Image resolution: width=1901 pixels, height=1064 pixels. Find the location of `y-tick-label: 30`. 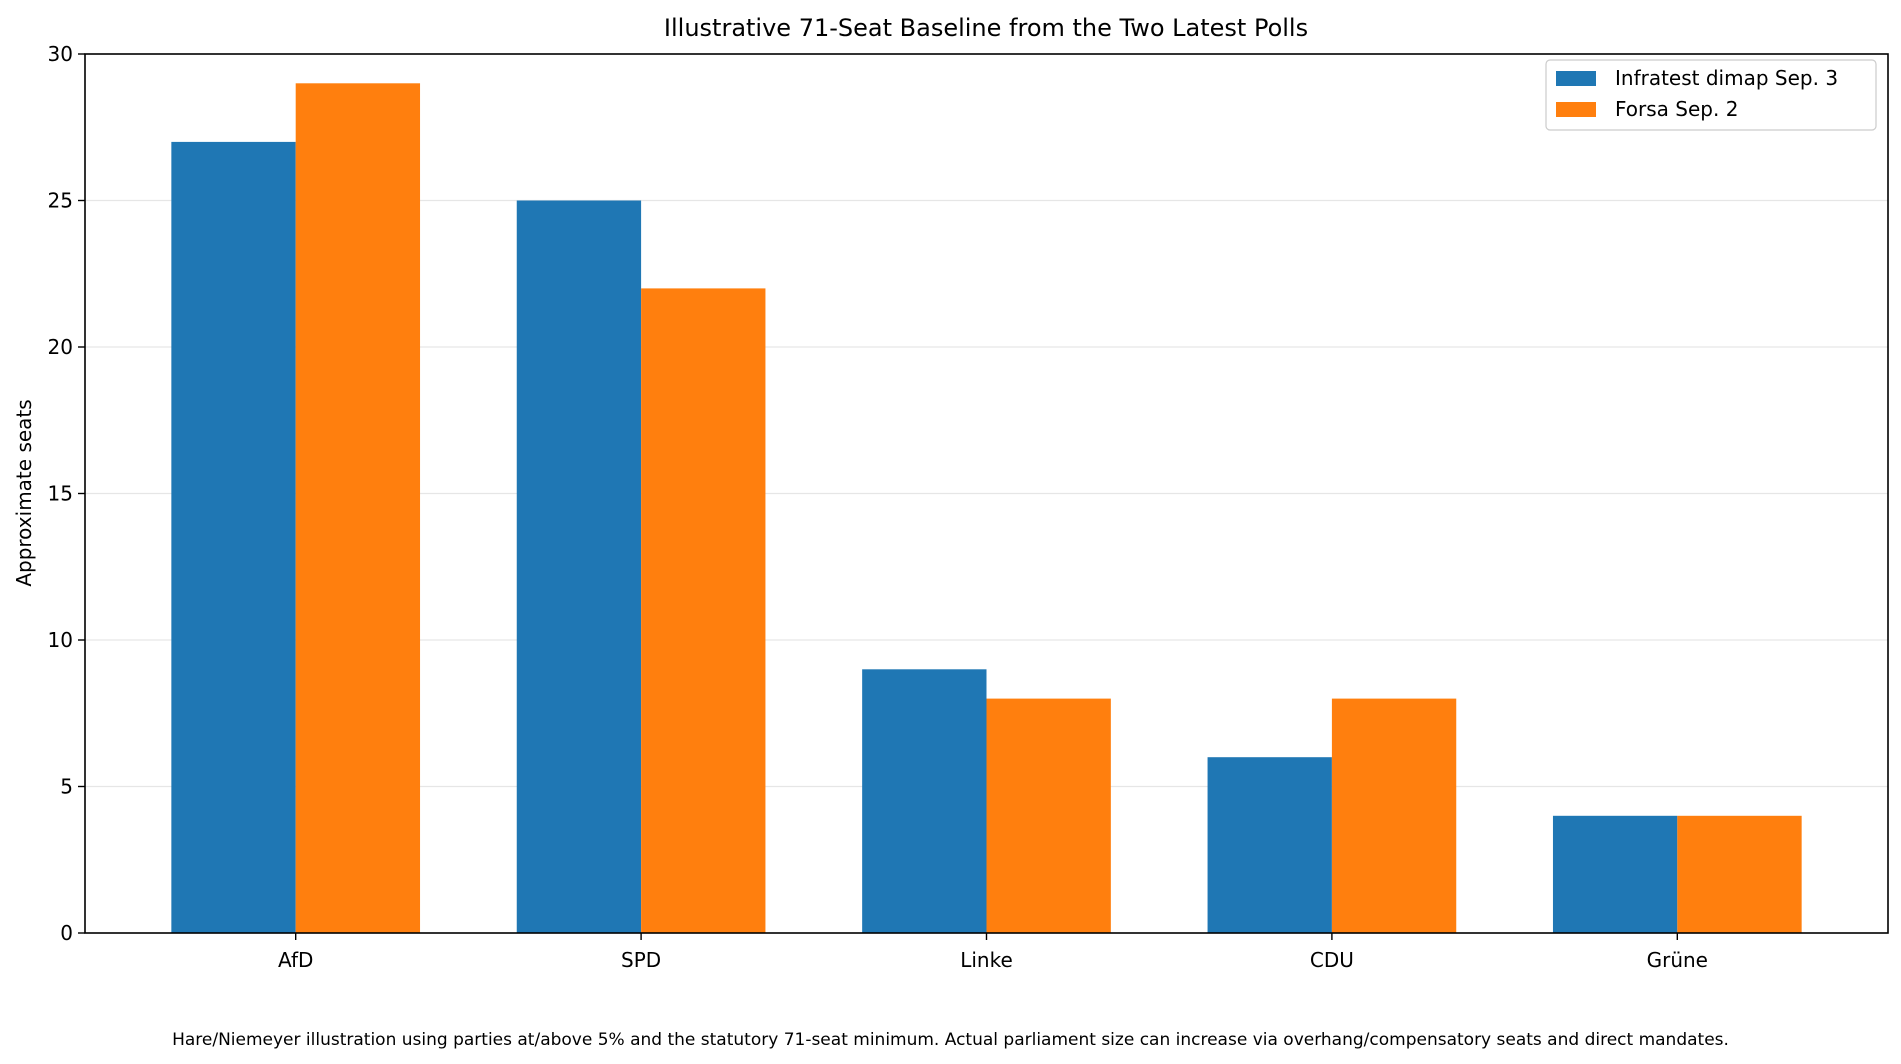

y-tick-label: 30 is located at coordinates (60, 54).